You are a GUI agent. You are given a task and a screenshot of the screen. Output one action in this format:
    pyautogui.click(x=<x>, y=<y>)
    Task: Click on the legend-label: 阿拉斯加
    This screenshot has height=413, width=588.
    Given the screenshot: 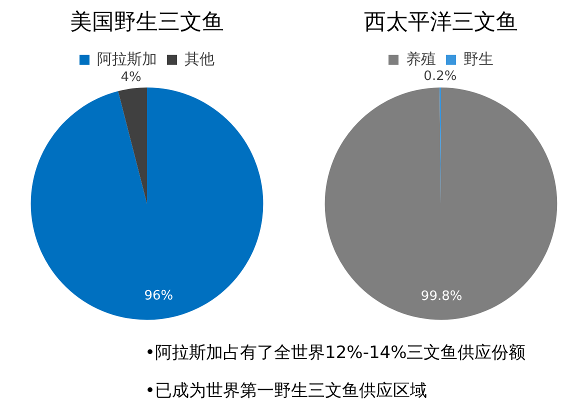 What is the action you would take?
    pyautogui.click(x=127, y=59)
    